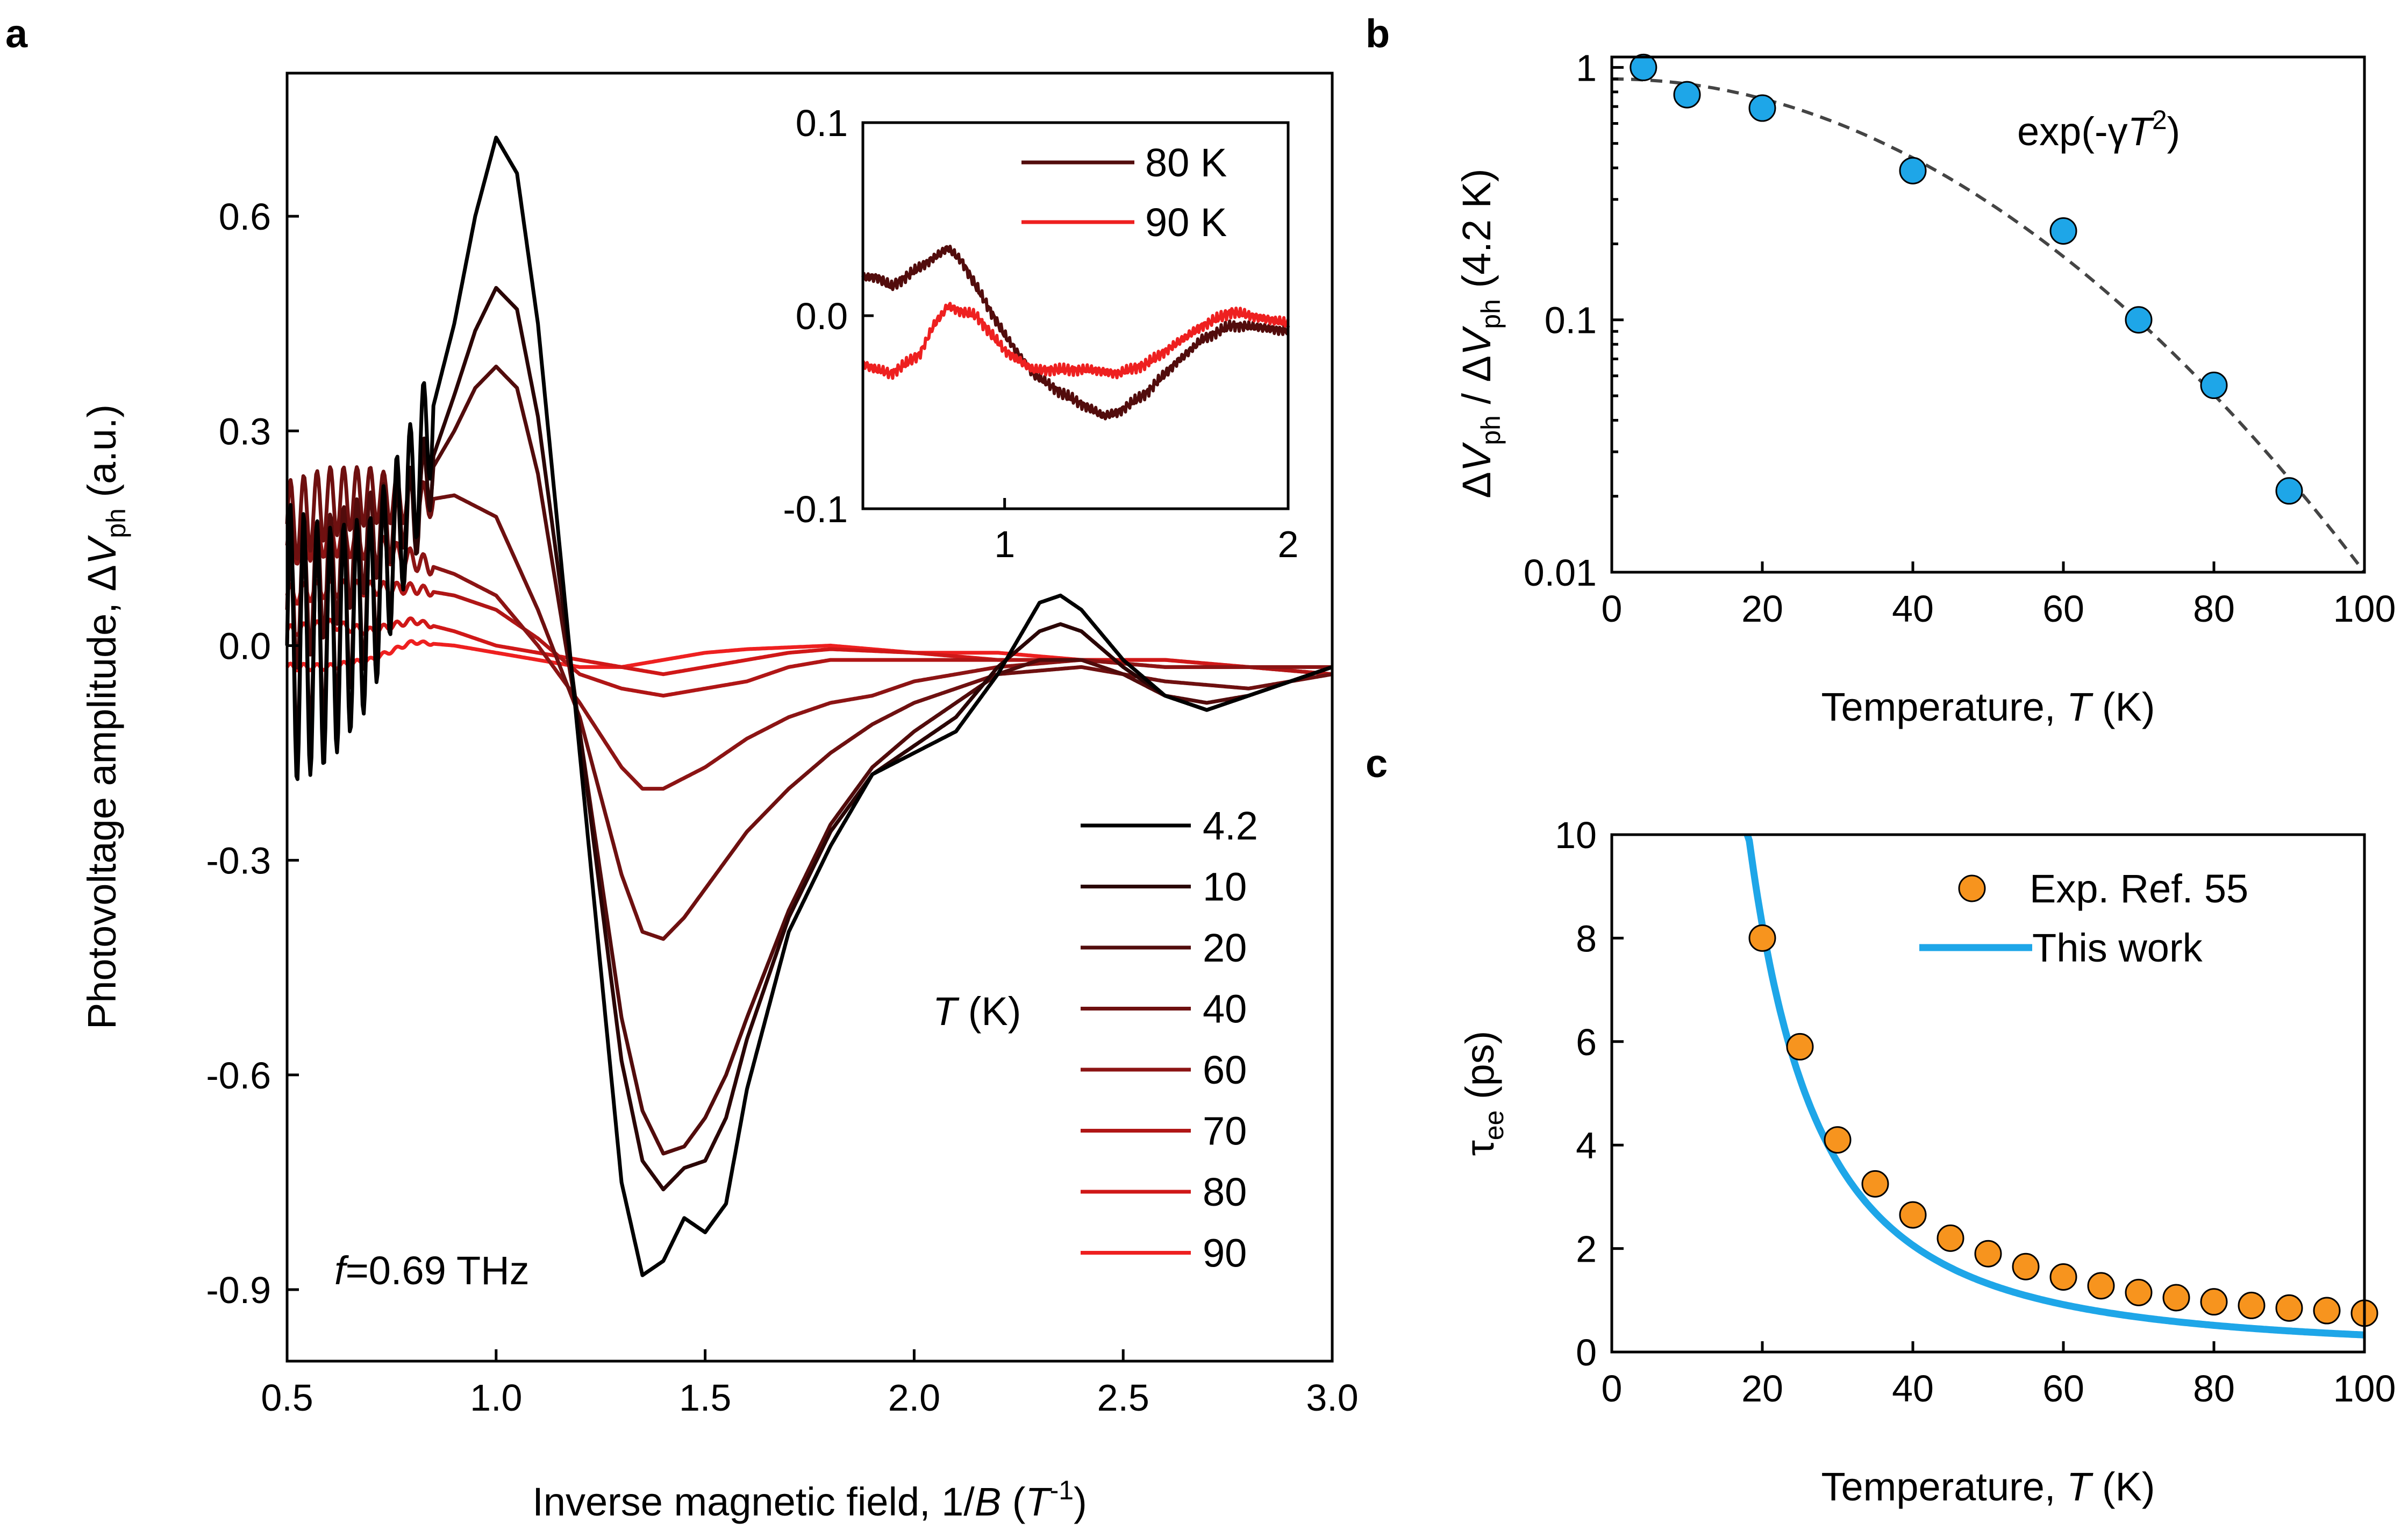 The width and height of the screenshot is (2408, 1537). What do you see at coordinates (239, 1290) in the screenshot?
I see `y-tick-label: -0.9` at bounding box center [239, 1290].